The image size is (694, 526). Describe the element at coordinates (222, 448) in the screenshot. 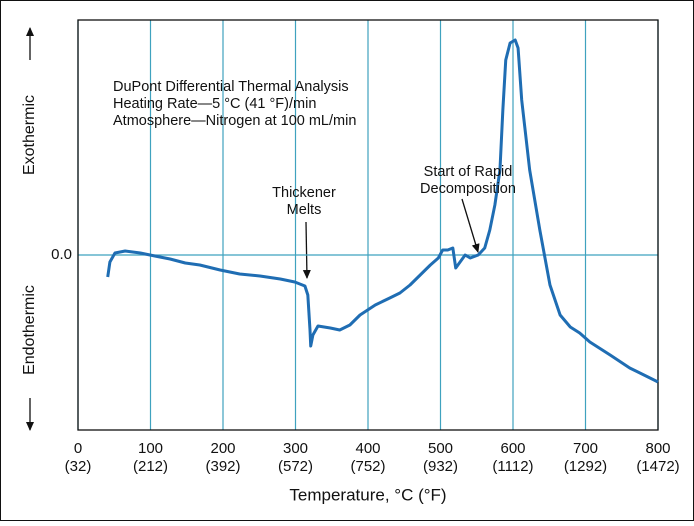

I see `x-tick-label: 200` at that location.